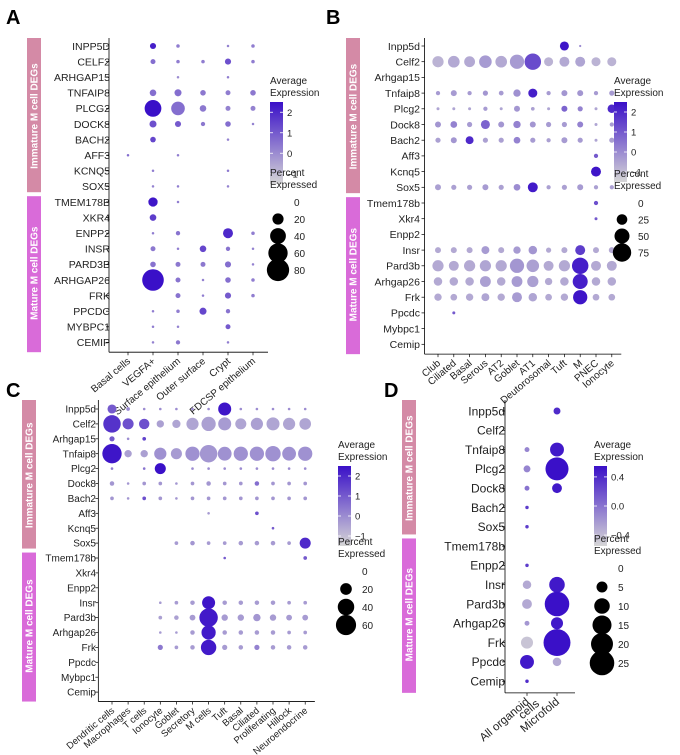 The width and height of the screenshot is (680, 755). I want to click on gene-label: PARD3B, so click(89, 265).